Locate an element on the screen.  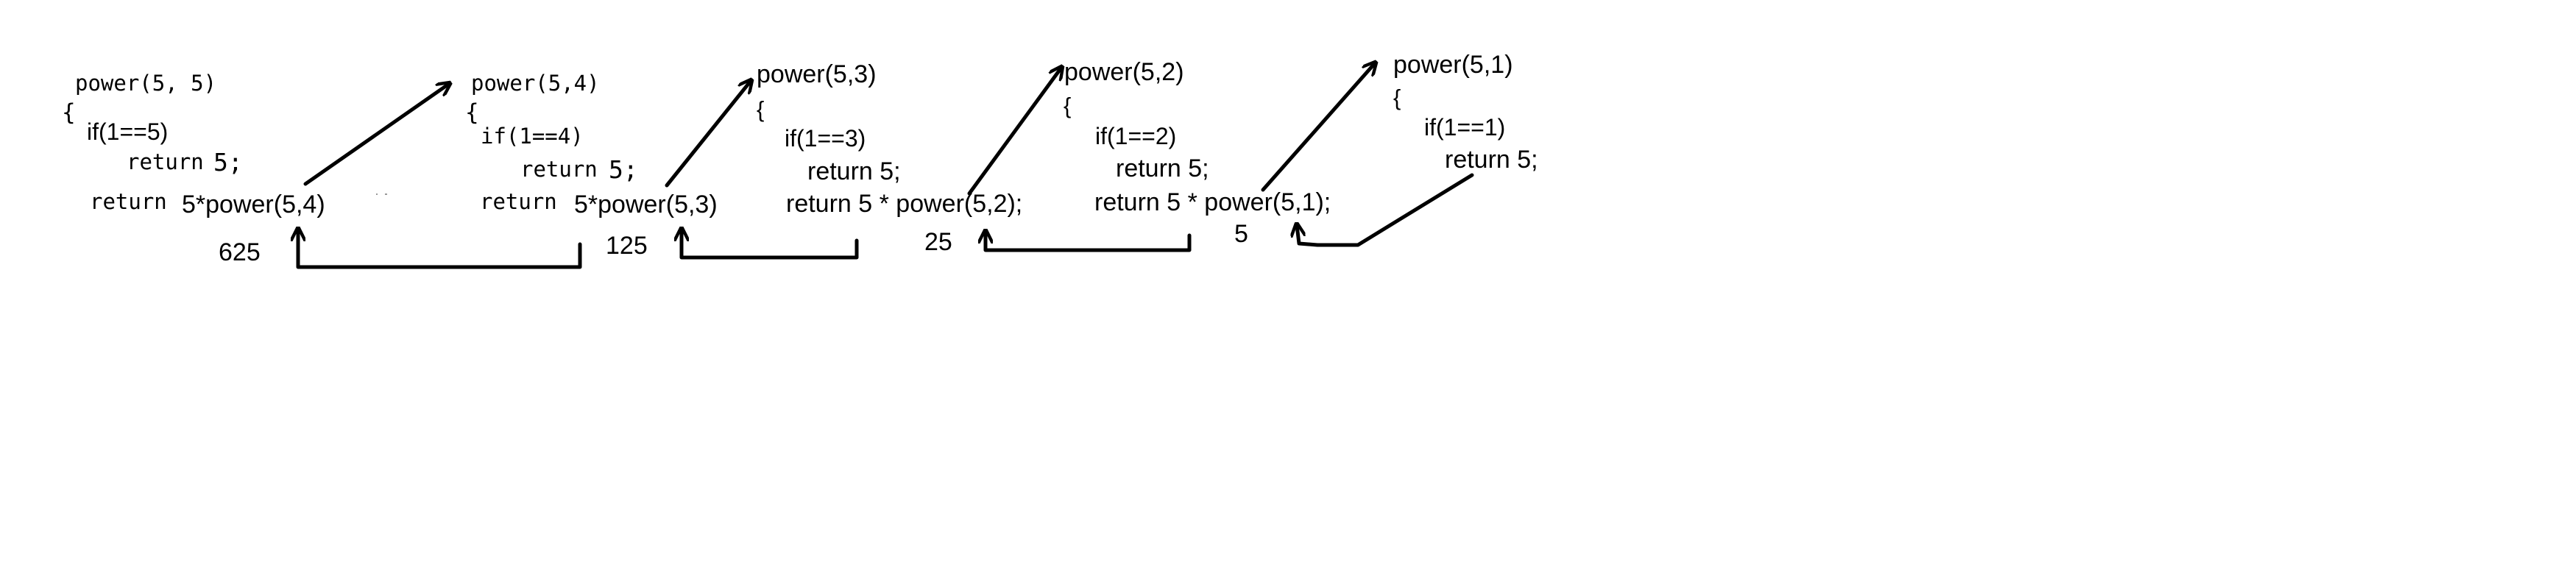
call-arrows is located at coordinates (839, 129).